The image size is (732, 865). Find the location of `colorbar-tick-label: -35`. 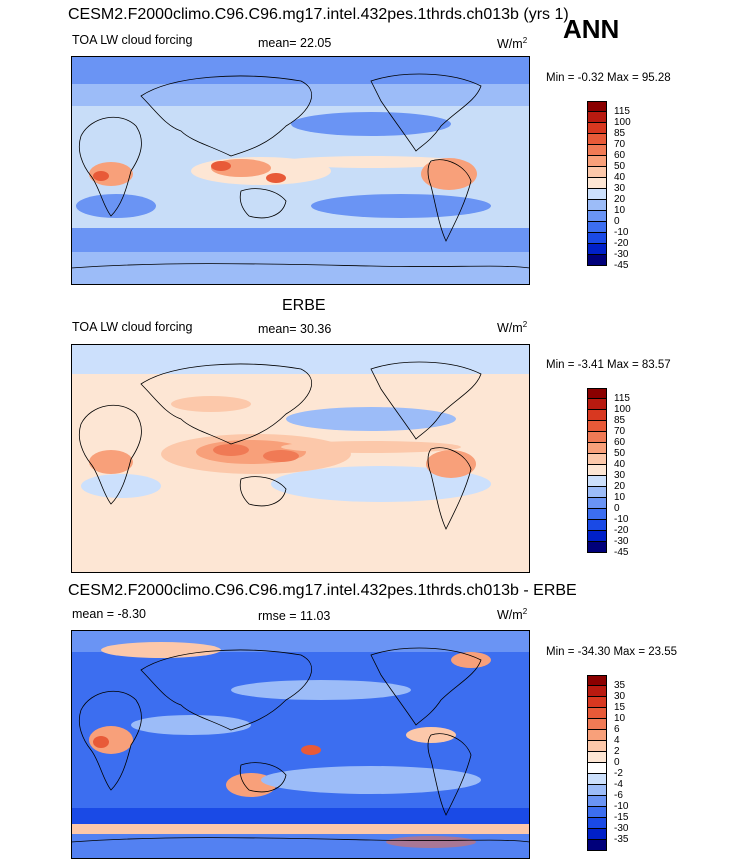

colorbar-tick-label: -35 is located at coordinates (621, 839).